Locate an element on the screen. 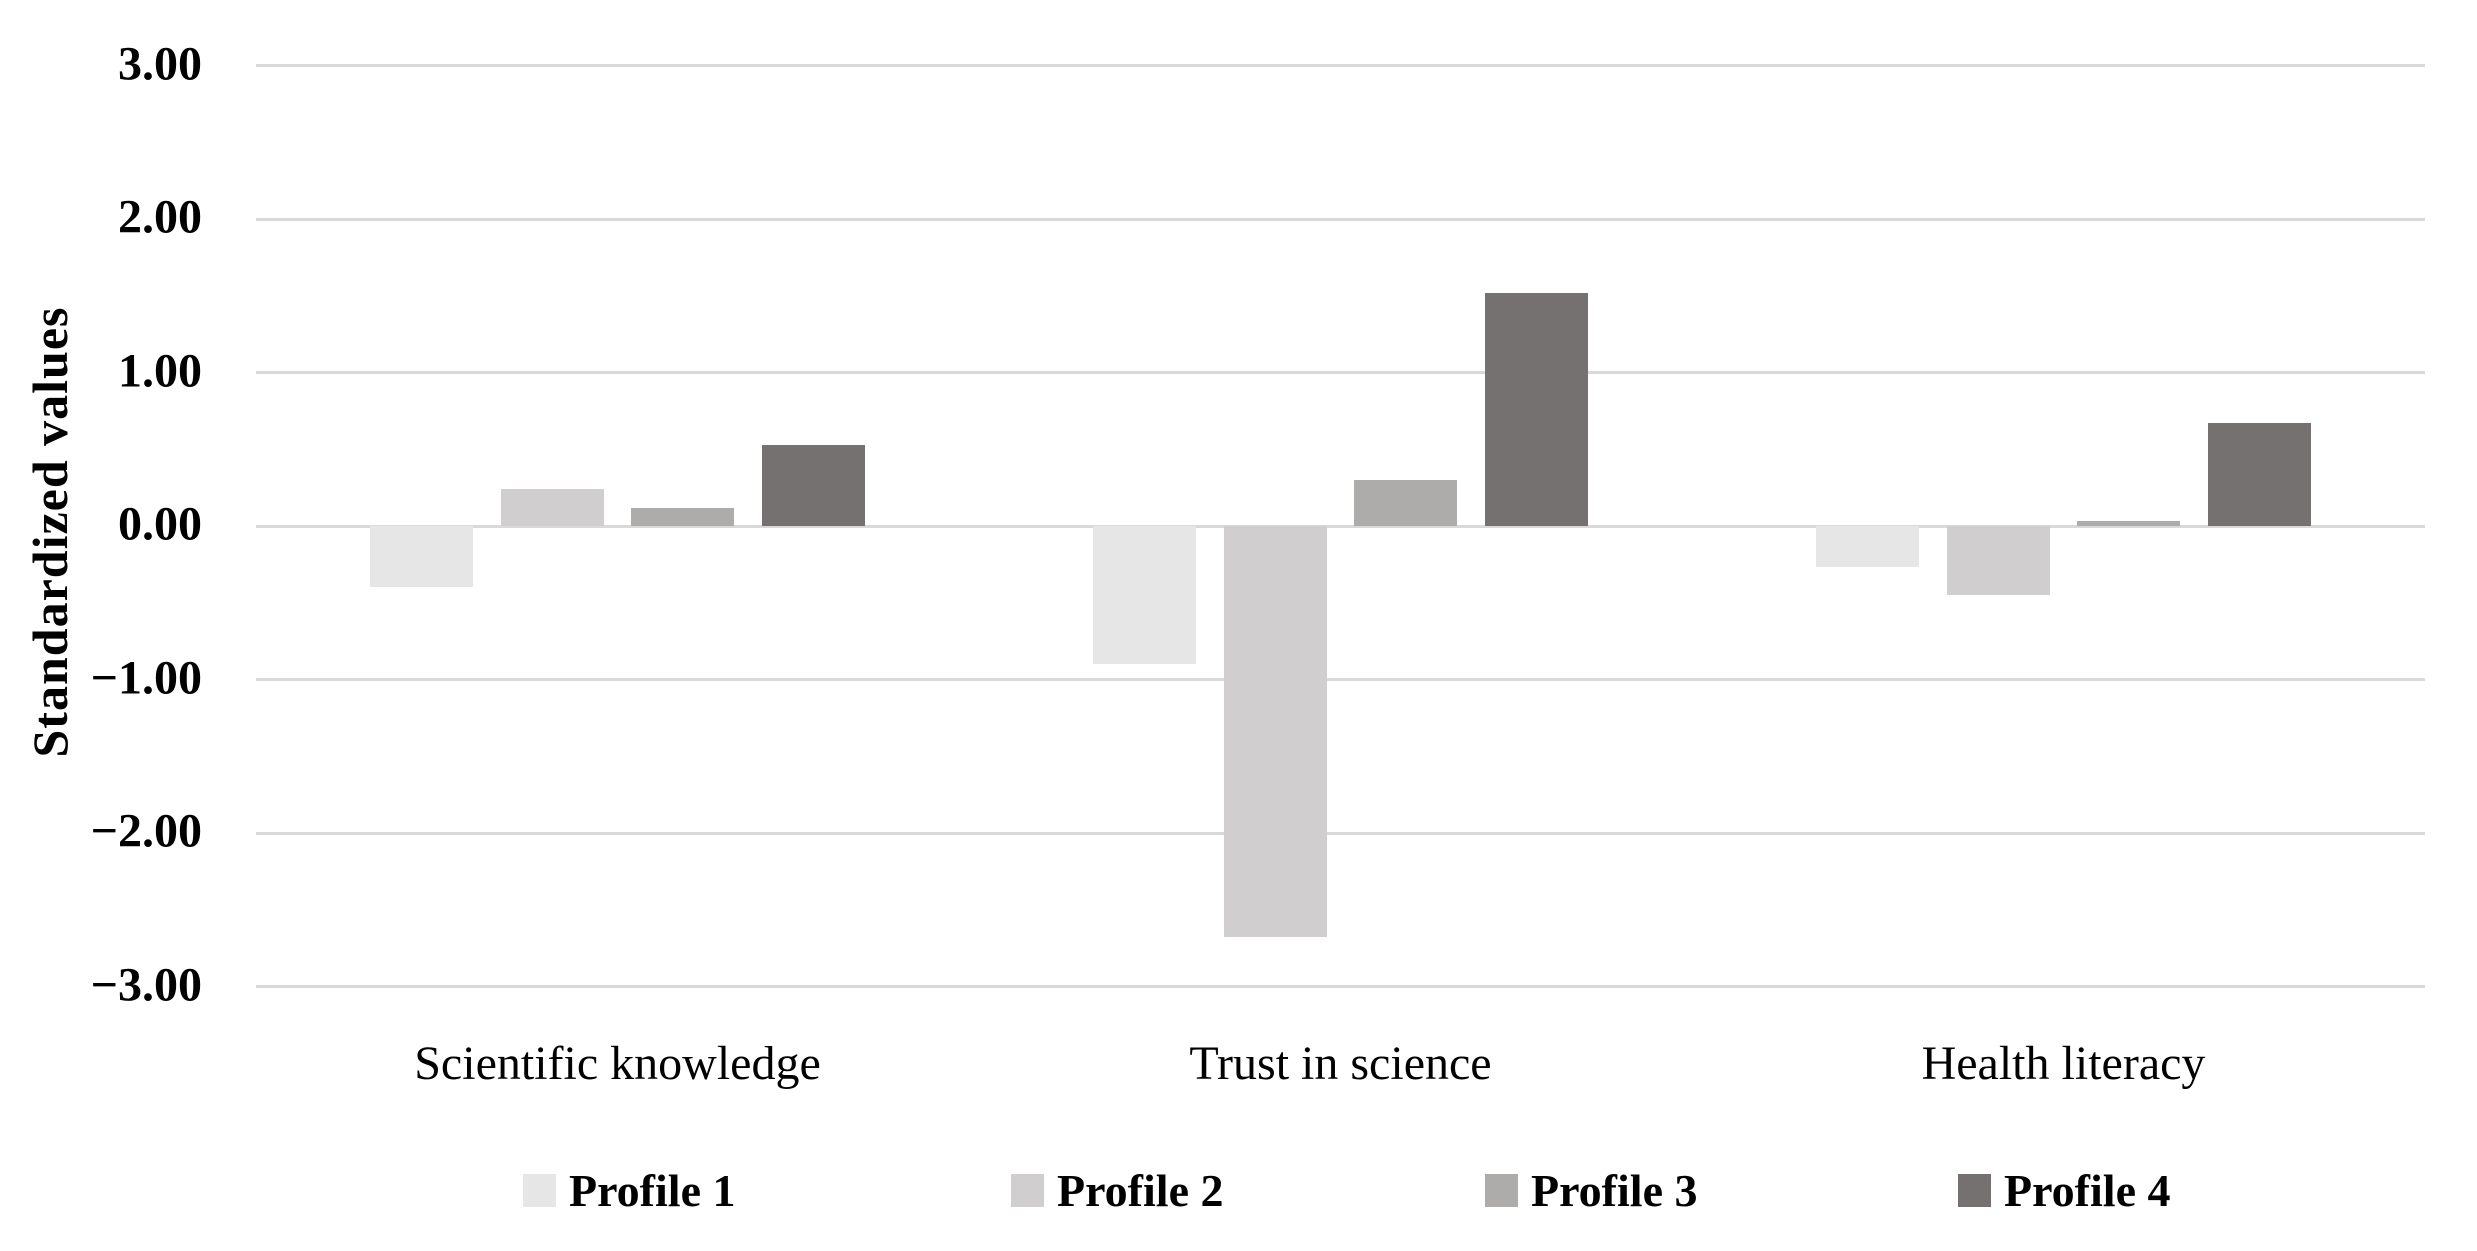 The width and height of the screenshot is (2477, 1251). legend-label-profile-1: Profile 1 is located at coordinates (652, 1190).